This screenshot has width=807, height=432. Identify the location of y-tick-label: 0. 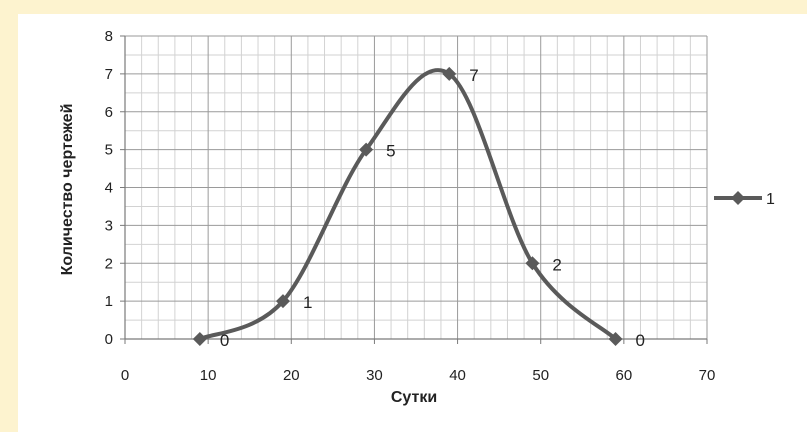
(109, 339).